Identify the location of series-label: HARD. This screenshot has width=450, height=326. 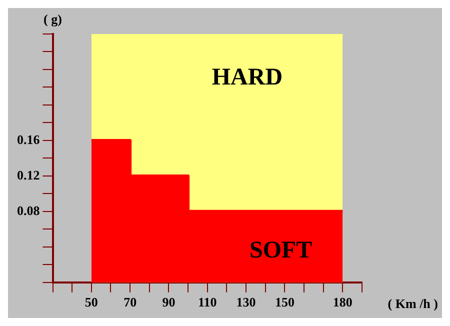
(247, 77).